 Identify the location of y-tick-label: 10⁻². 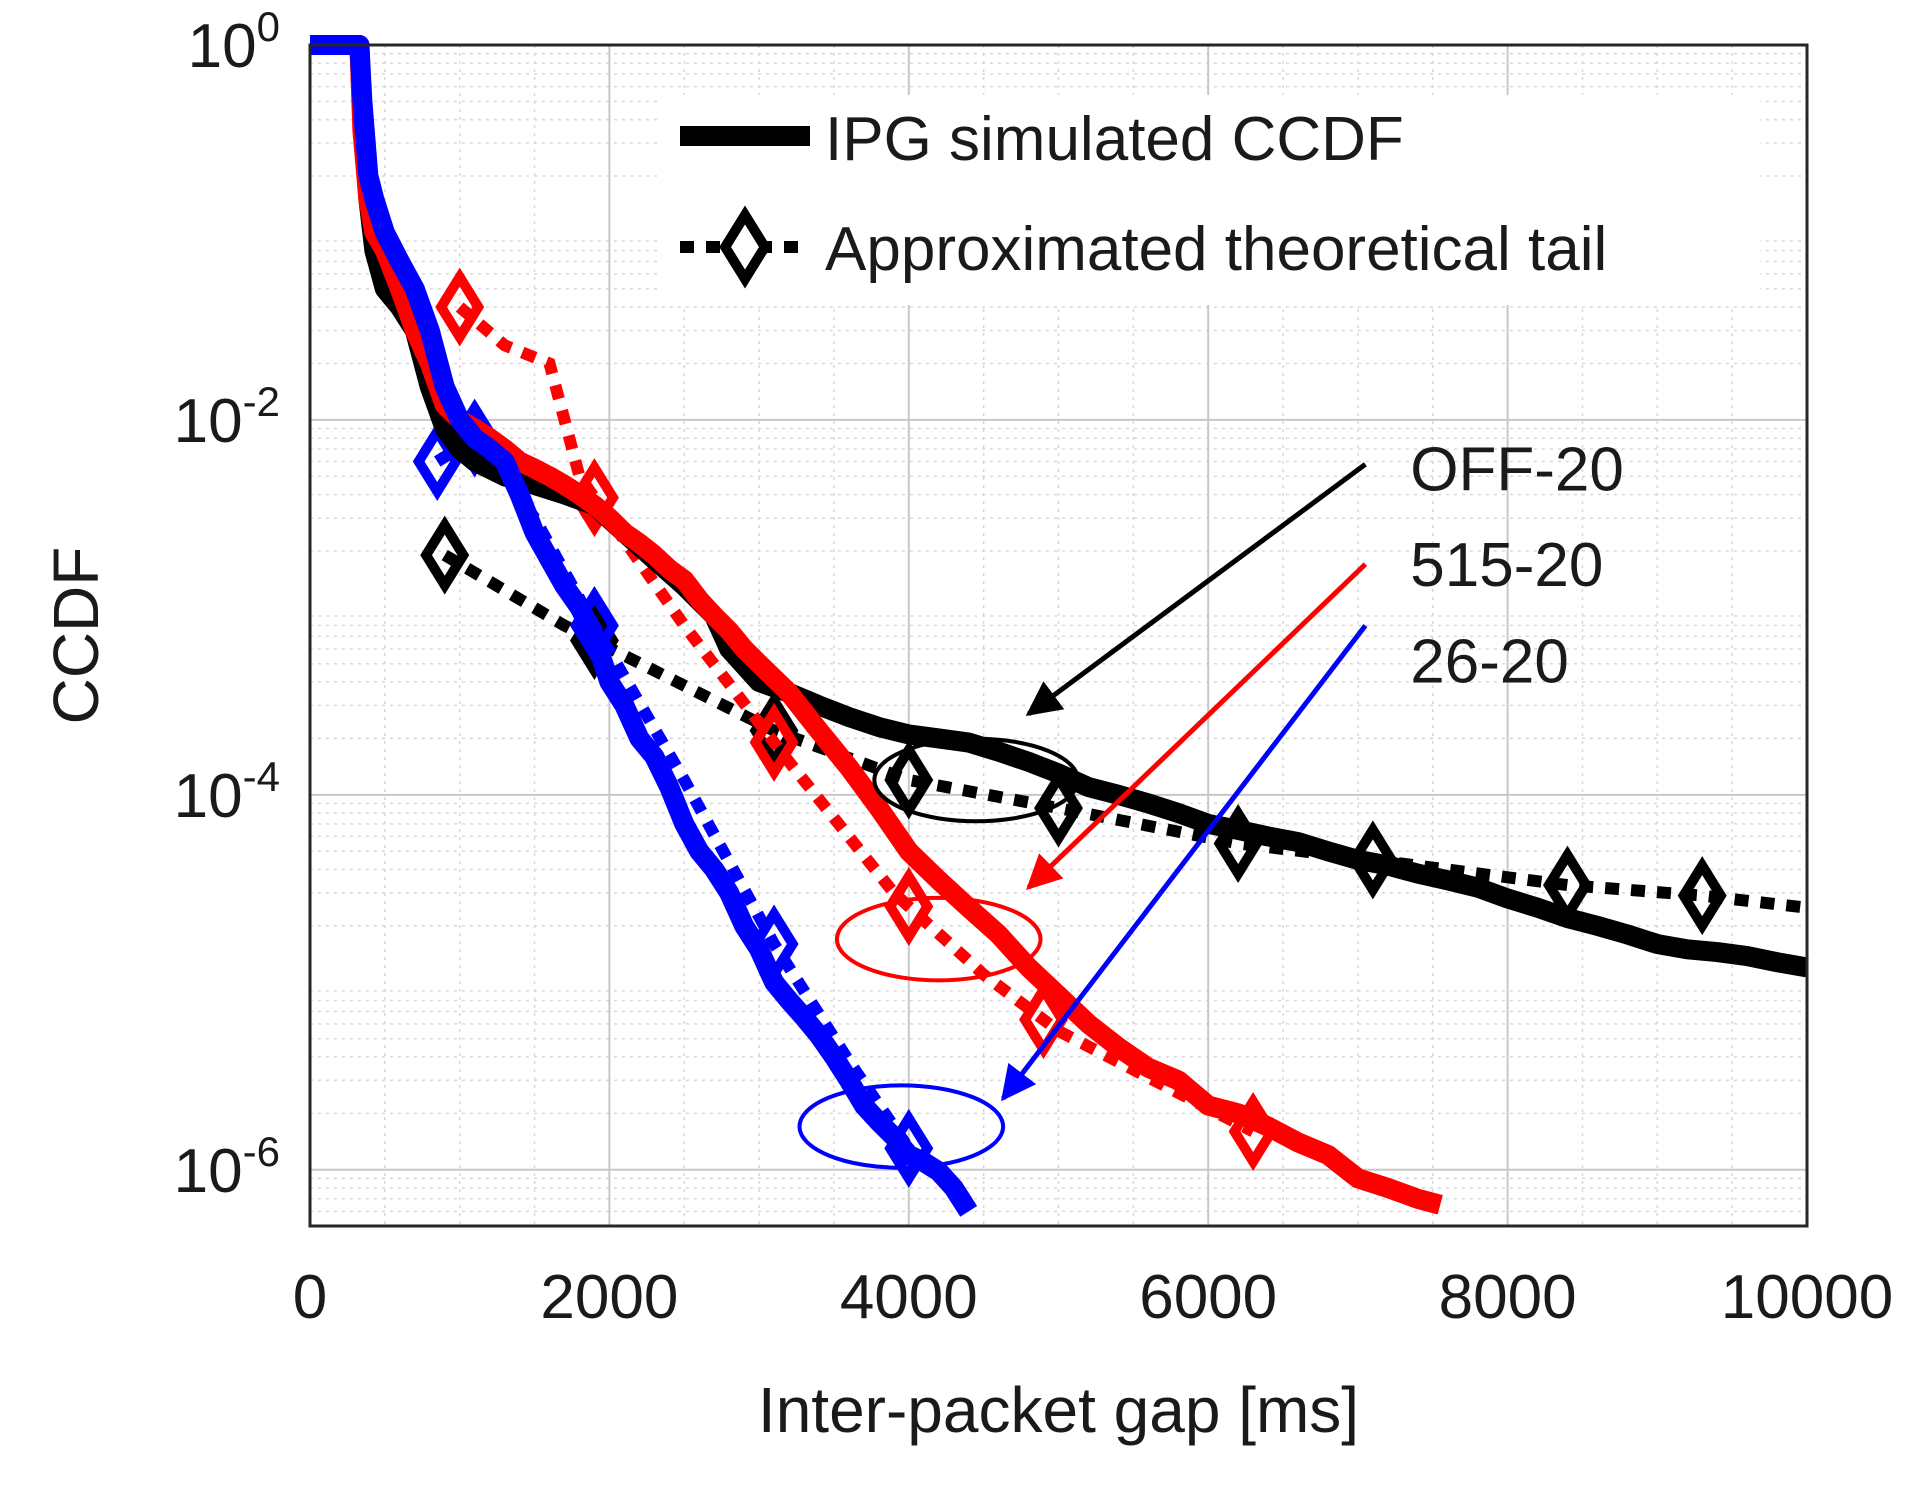
(227, 417).